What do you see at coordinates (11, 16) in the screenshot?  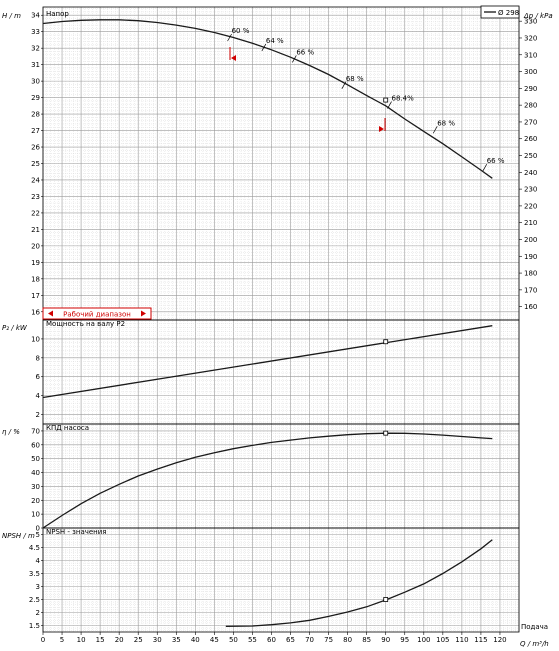 I see `head-y-axis-label: H / m` at bounding box center [11, 16].